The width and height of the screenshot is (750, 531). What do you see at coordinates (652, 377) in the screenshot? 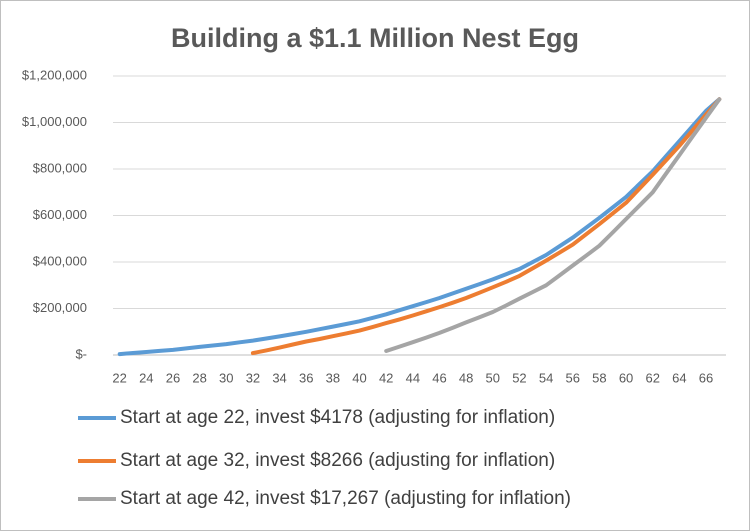
I see `x-tick-label: 62` at bounding box center [652, 377].